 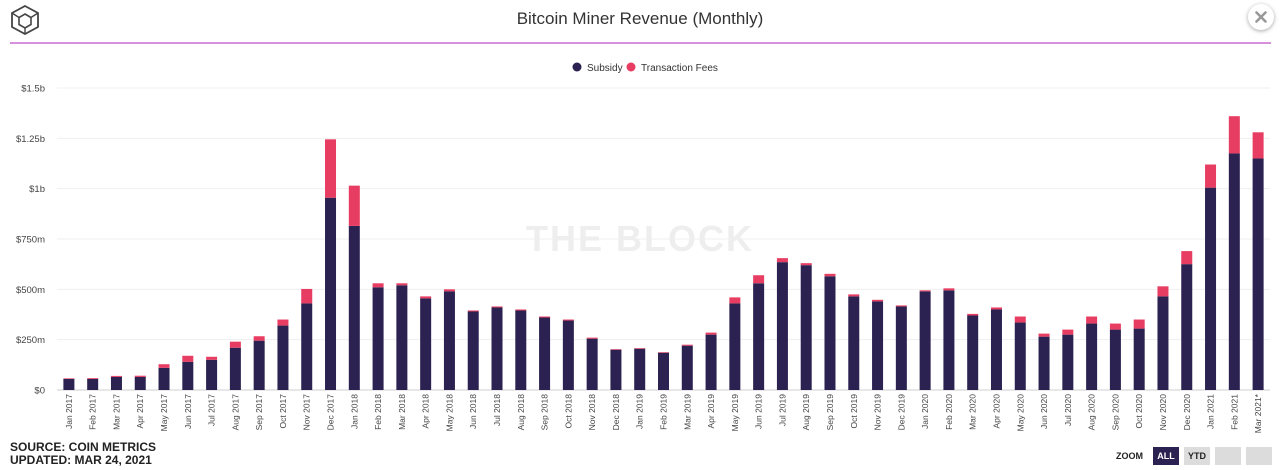 I want to click on close-button, so click(x=1261, y=17).